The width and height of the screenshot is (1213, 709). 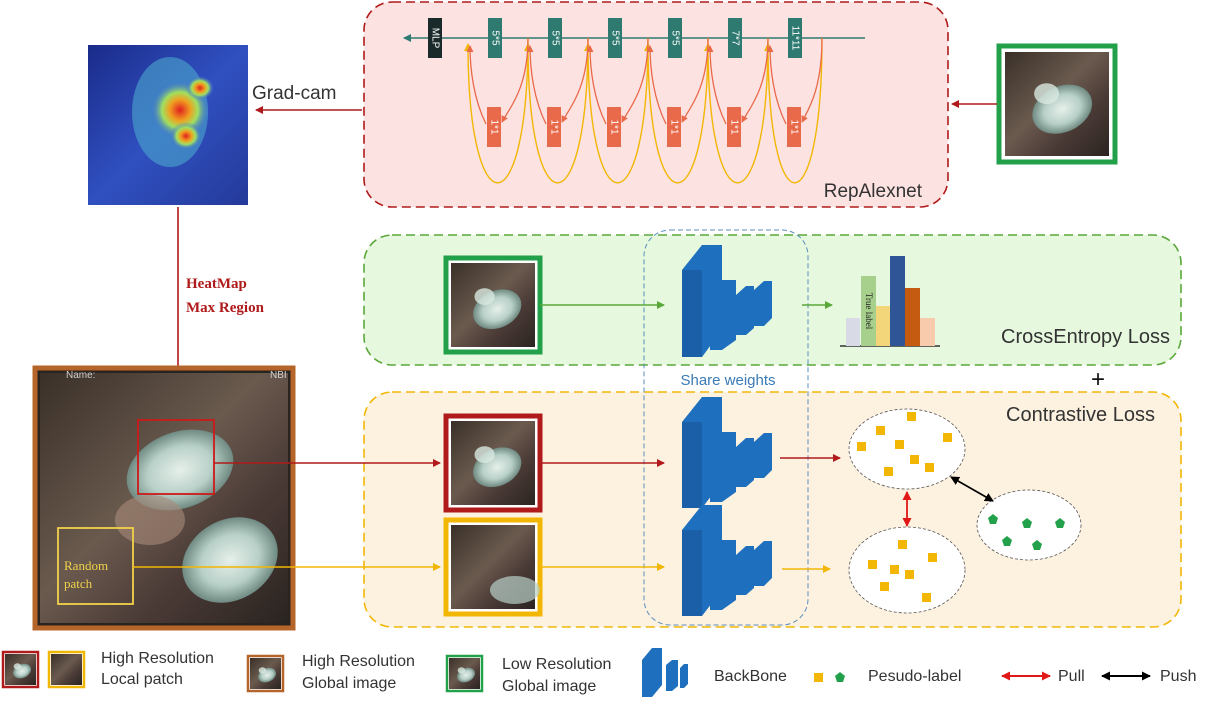 What do you see at coordinates (80, 375) in the screenshot?
I see `endoscopy-overlay-left: Name:` at bounding box center [80, 375].